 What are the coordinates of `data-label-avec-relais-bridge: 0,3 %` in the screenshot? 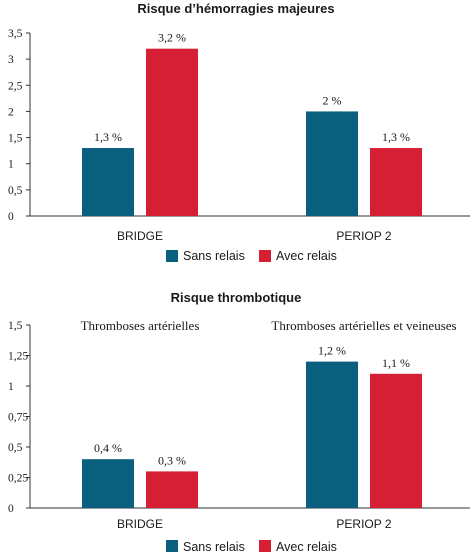 It's located at (172, 460).